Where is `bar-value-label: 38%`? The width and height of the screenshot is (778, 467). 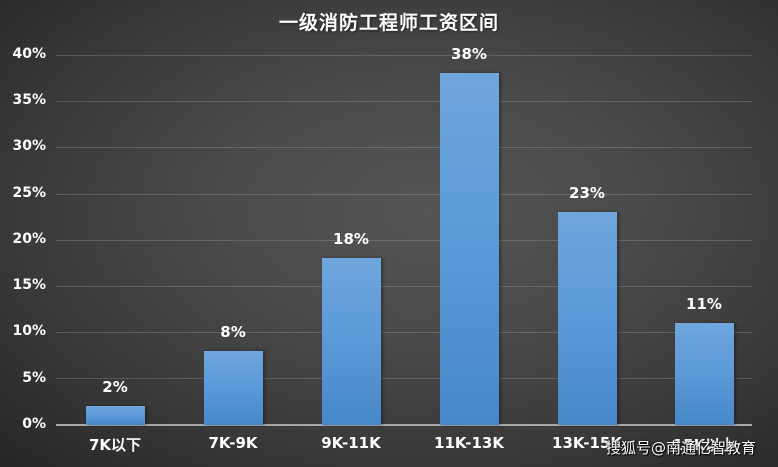
bar-value-label: 38% is located at coordinates (469, 54).